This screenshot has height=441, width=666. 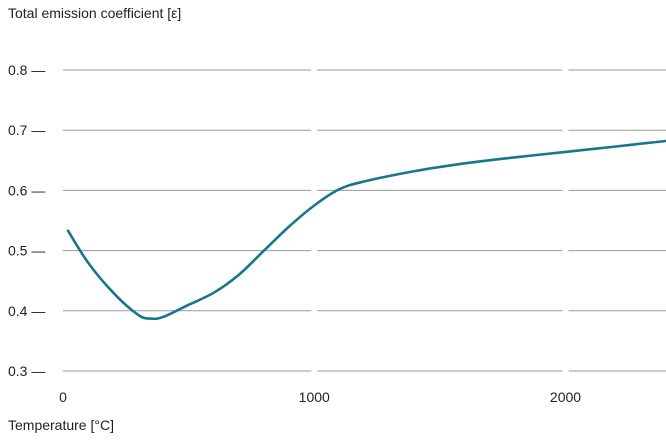 What do you see at coordinates (26, 371) in the screenshot?
I see `y-tick-label-0: 0.3 —` at bounding box center [26, 371].